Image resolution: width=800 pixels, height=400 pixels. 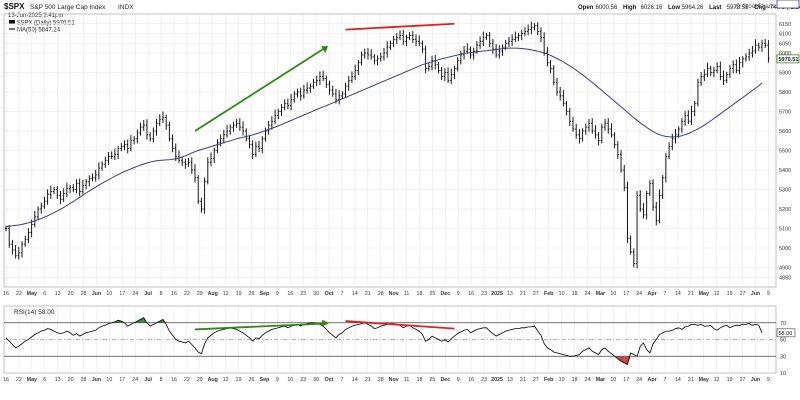 I want to click on price-x-tick-label: 21, so click(x=691, y=294).